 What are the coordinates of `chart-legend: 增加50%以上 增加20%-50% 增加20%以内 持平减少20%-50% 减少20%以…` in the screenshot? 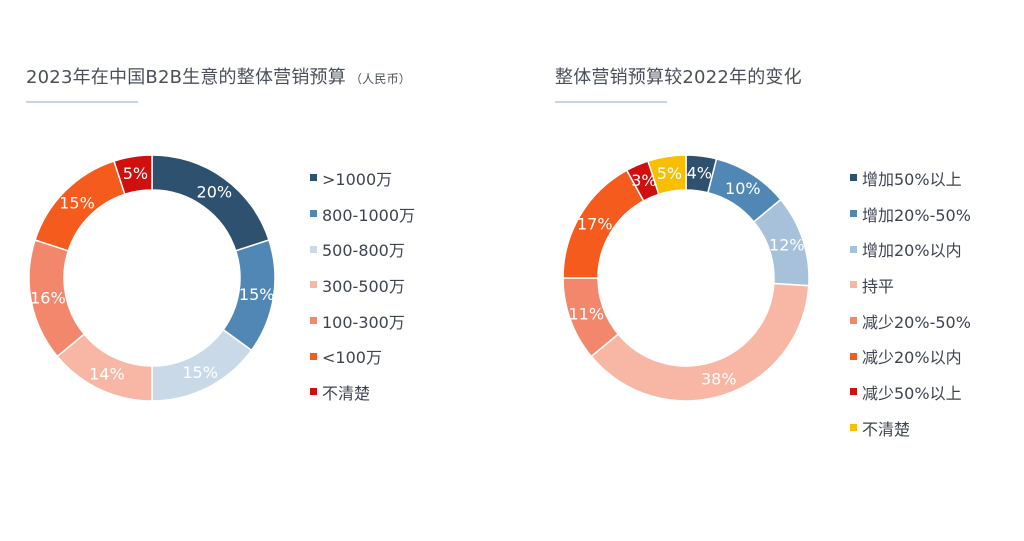 It's located at (910, 303).